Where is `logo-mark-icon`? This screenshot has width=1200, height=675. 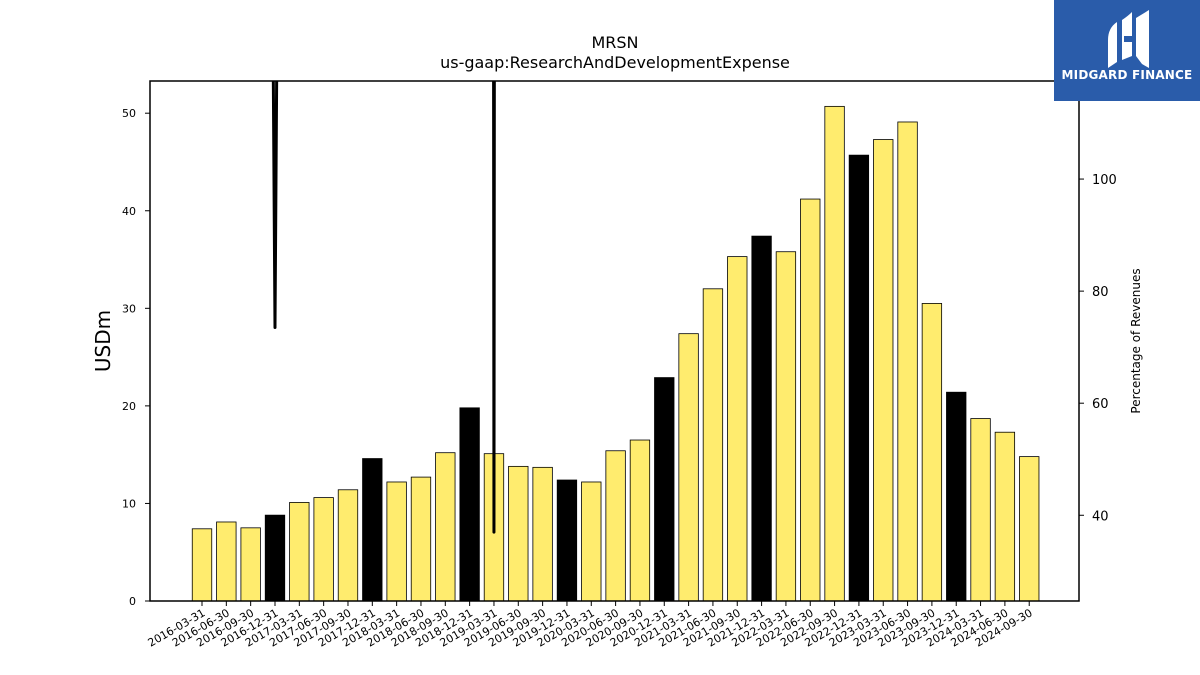 logo-mark-icon is located at coordinates (1128, 39).